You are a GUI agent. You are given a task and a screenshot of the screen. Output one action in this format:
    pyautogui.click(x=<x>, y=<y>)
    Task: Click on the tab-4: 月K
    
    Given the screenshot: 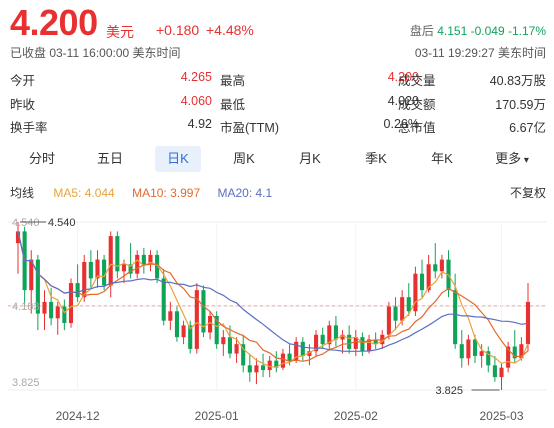 What is the action you would take?
    pyautogui.click(x=310, y=158)
    